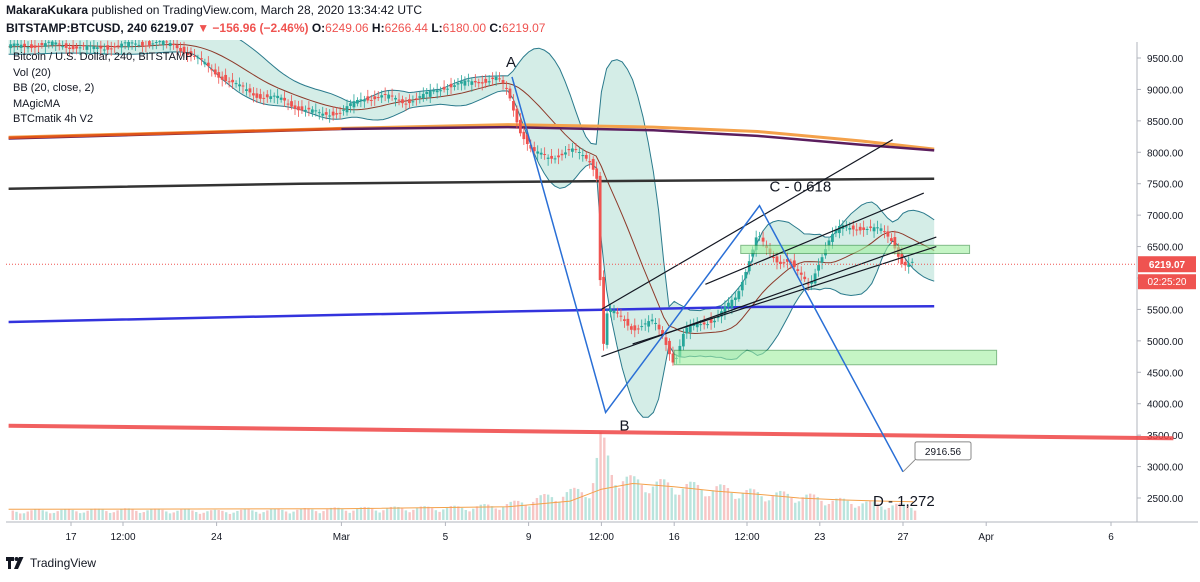 The width and height of the screenshot is (1200, 582). What do you see at coordinates (1165, 342) in the screenshot?
I see `y-tick-label: 5000.00` at bounding box center [1165, 342].